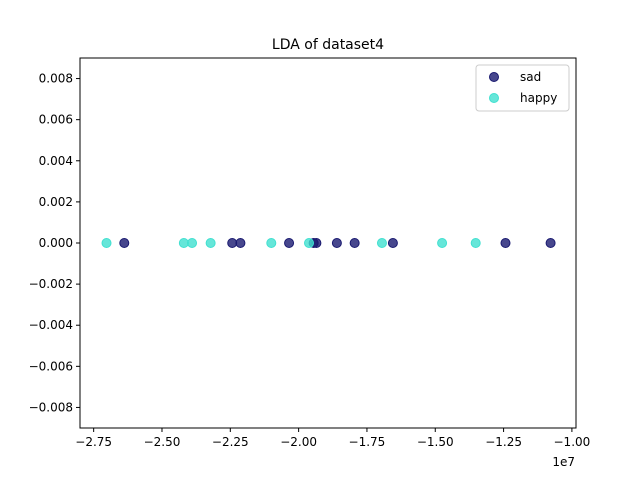 This screenshot has width=640, height=480. I want to click on legend-marker-happy, so click(494, 98).